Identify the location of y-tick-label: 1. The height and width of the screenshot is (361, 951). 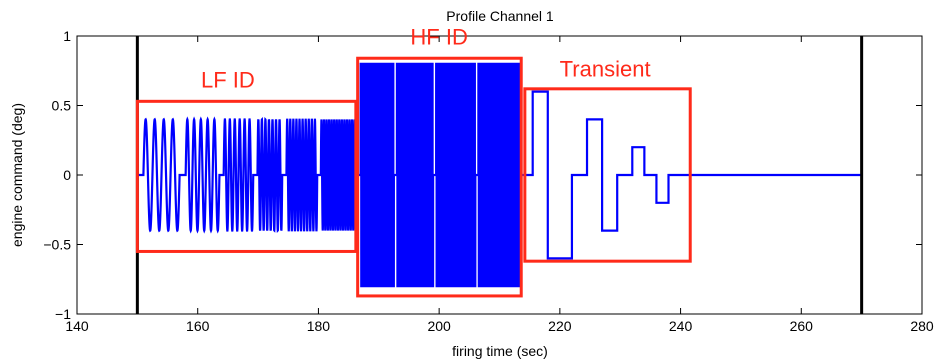
(67, 36).